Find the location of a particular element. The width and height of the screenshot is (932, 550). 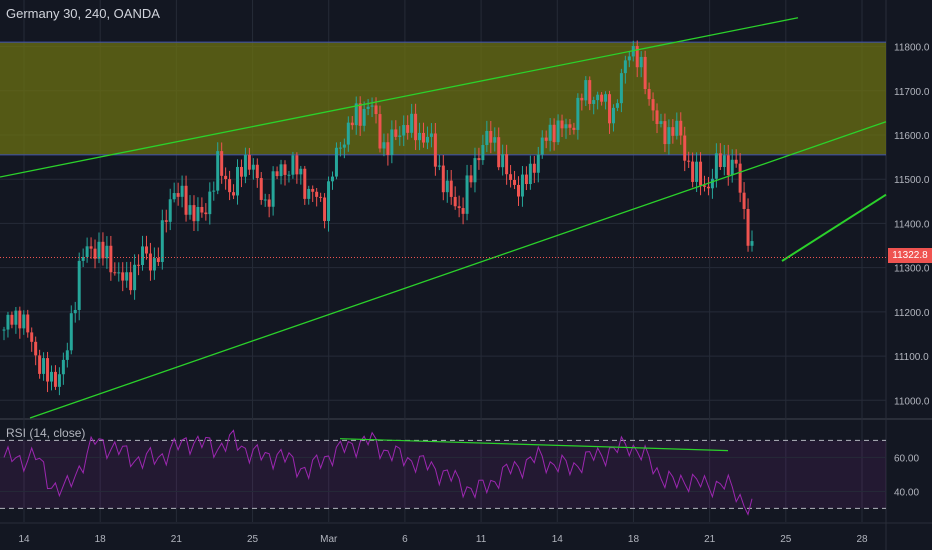

time-tick-label: 14 is located at coordinates (24, 539).